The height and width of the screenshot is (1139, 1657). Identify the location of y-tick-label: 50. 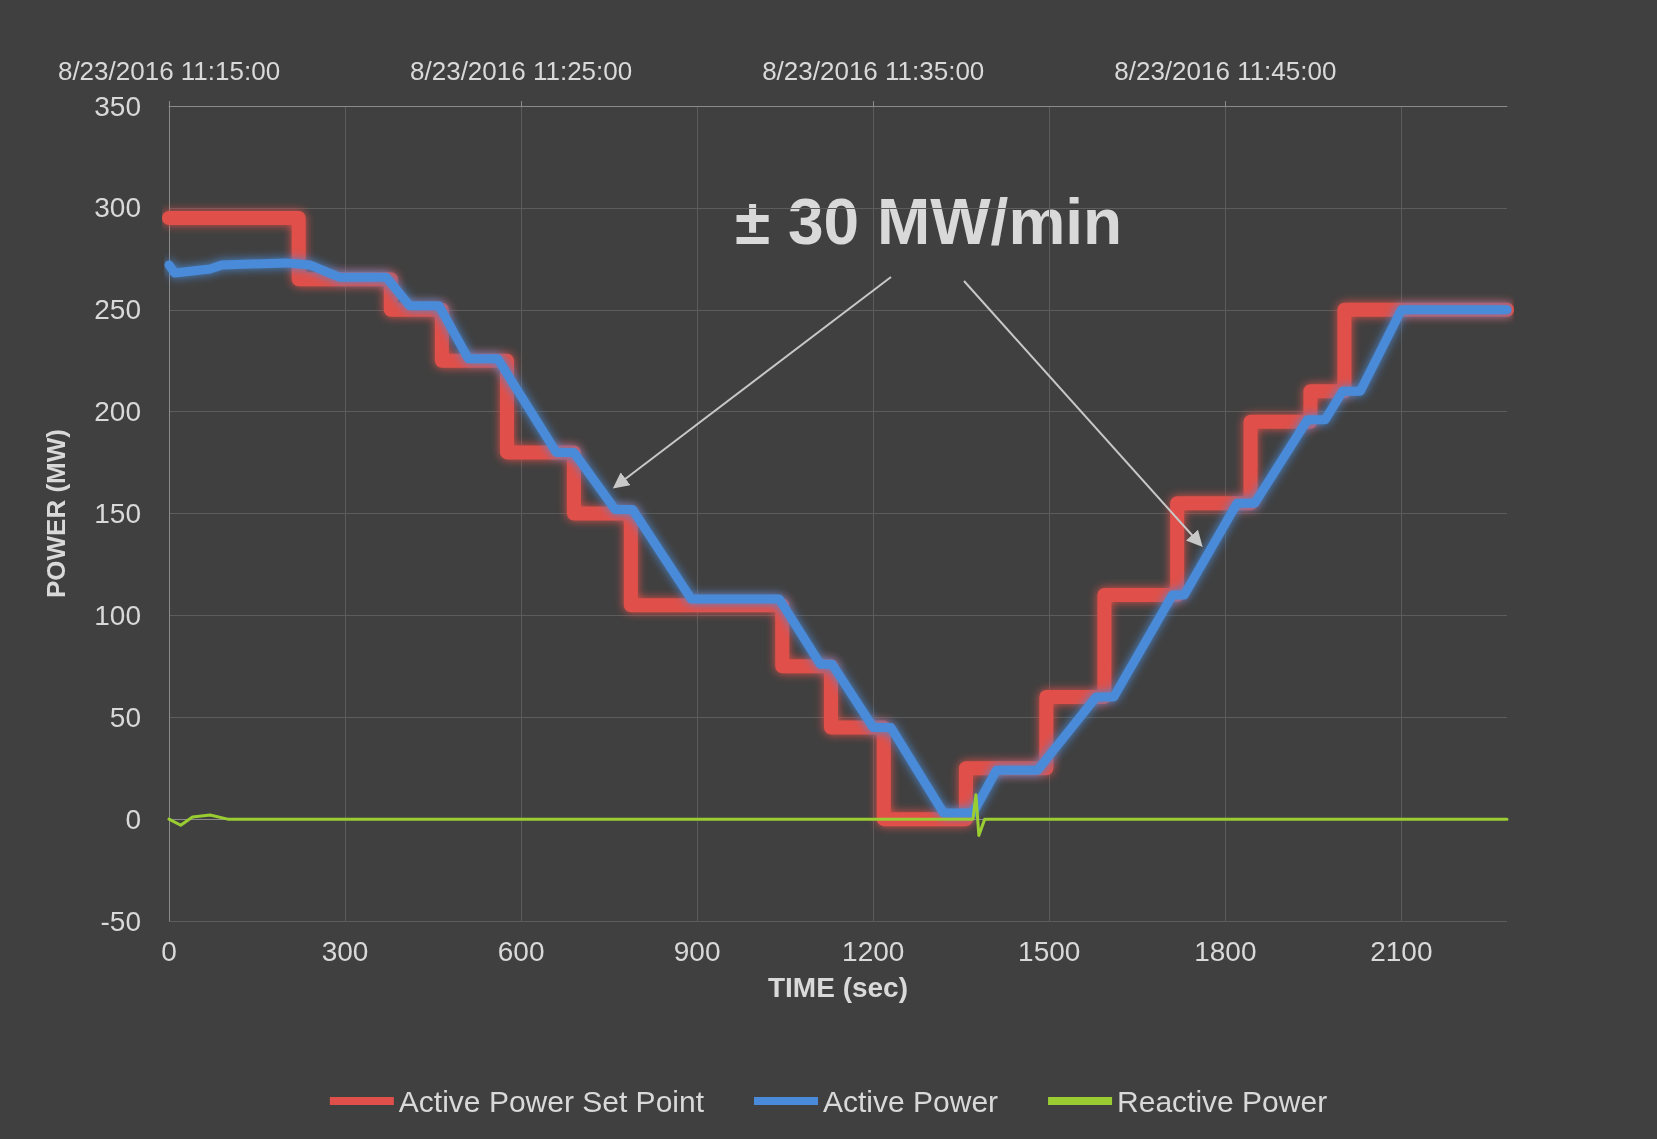
(125, 717).